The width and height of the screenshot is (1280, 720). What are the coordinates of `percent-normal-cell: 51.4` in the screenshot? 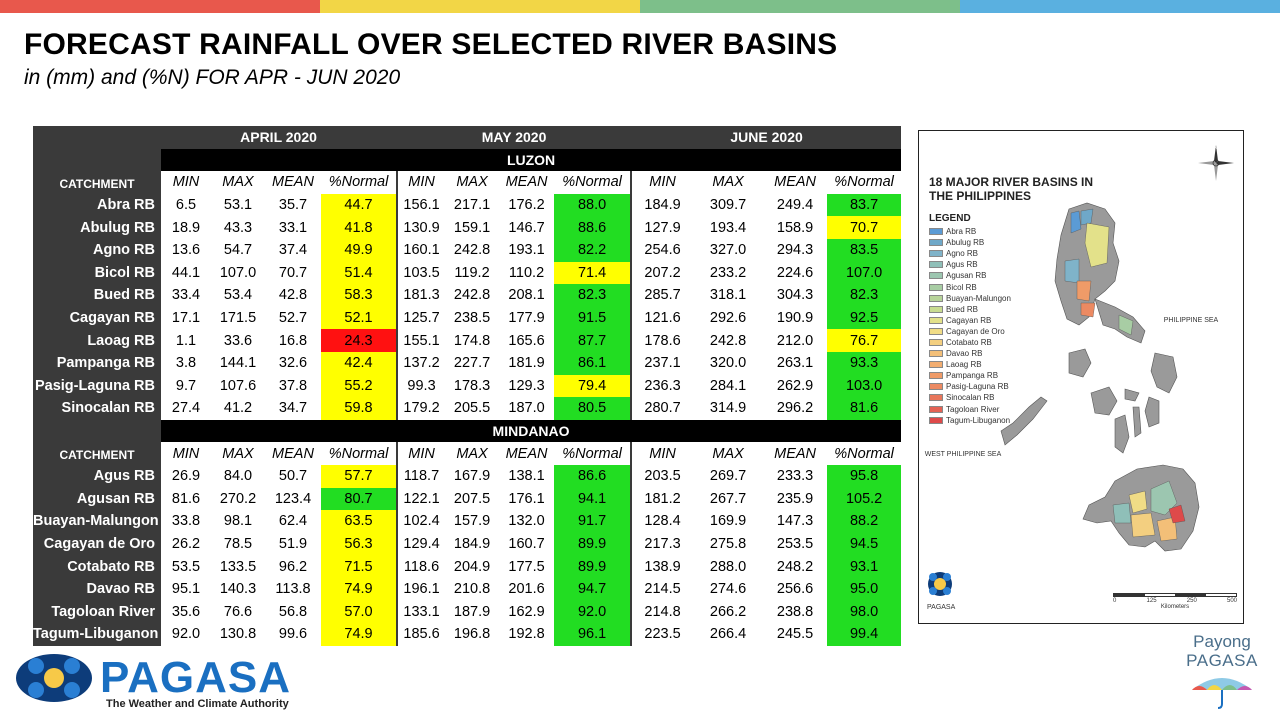 It's located at (359, 273).